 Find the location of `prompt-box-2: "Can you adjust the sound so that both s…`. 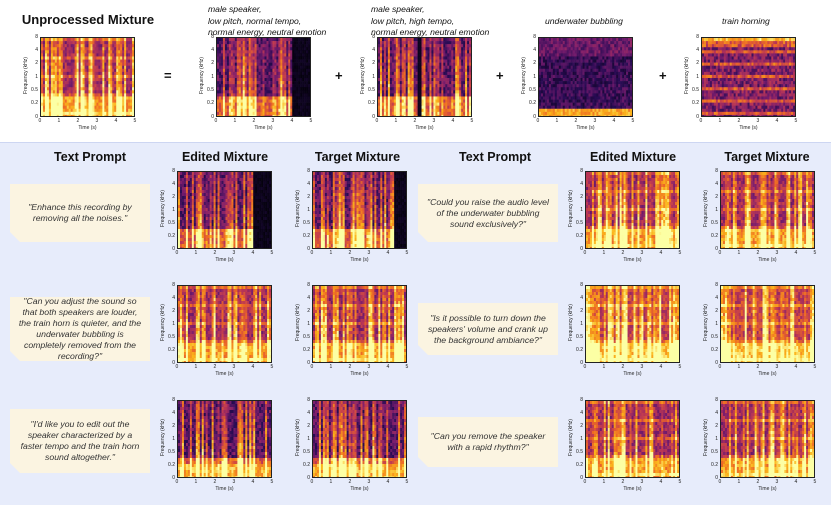

prompt-box-2: "Can you adjust the sound so that both s… is located at coordinates (80, 329).